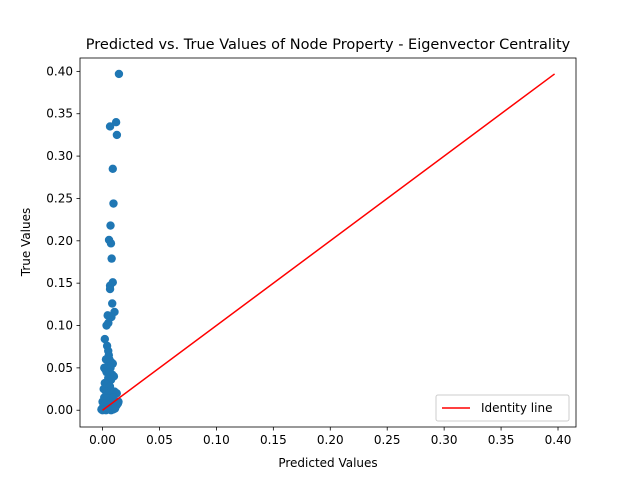  Describe the element at coordinates (26, 243) in the screenshot. I see `y-axis-label: True Values` at that location.